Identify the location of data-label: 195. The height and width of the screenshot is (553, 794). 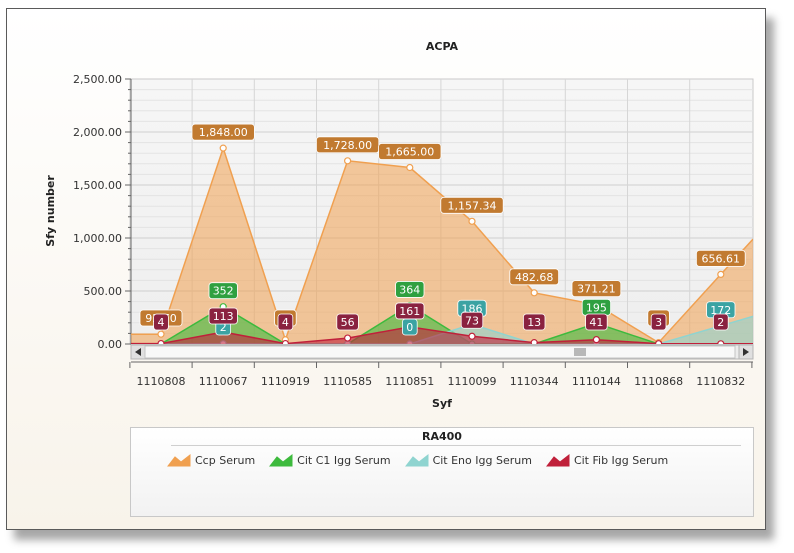
(596, 307).